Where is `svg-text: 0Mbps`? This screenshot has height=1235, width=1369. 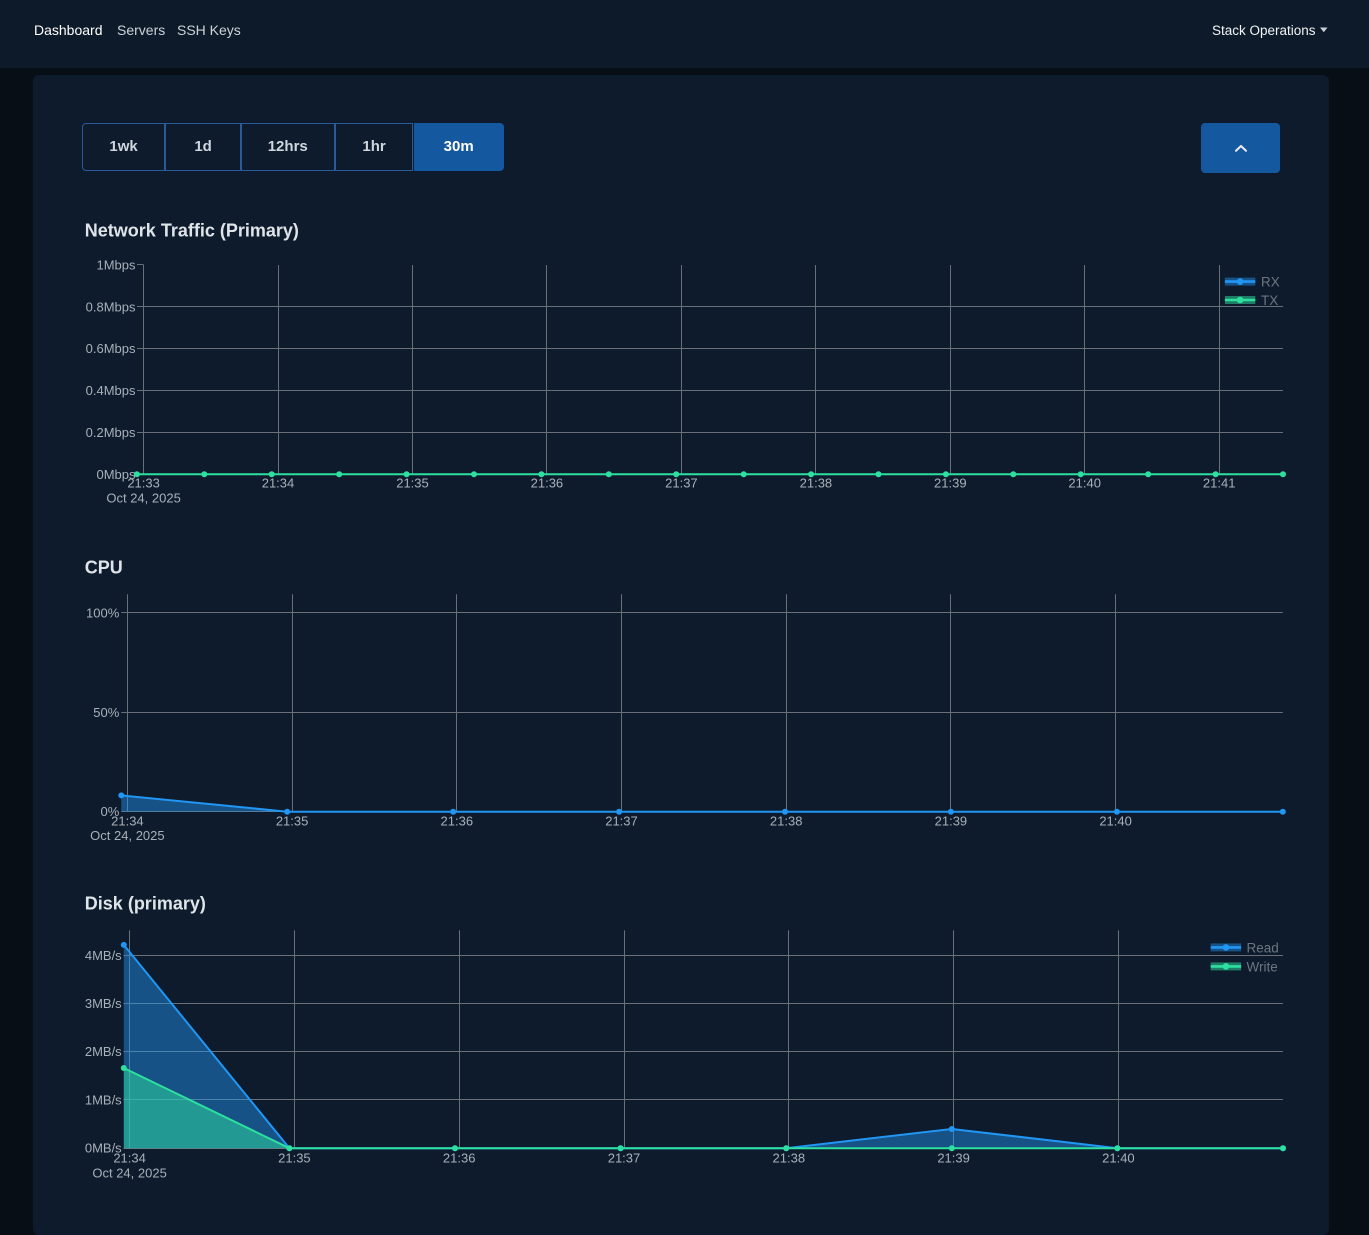
svg-text: 0Mbps is located at coordinates (116, 474).